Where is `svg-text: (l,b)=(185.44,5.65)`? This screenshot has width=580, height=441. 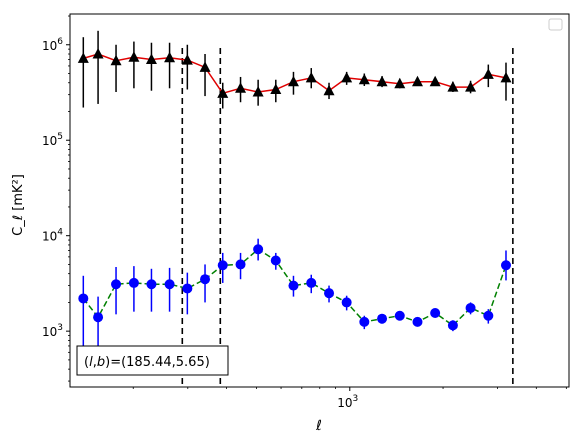 svg-text: (l,b)=(185.44,5.65) is located at coordinates (147, 362).